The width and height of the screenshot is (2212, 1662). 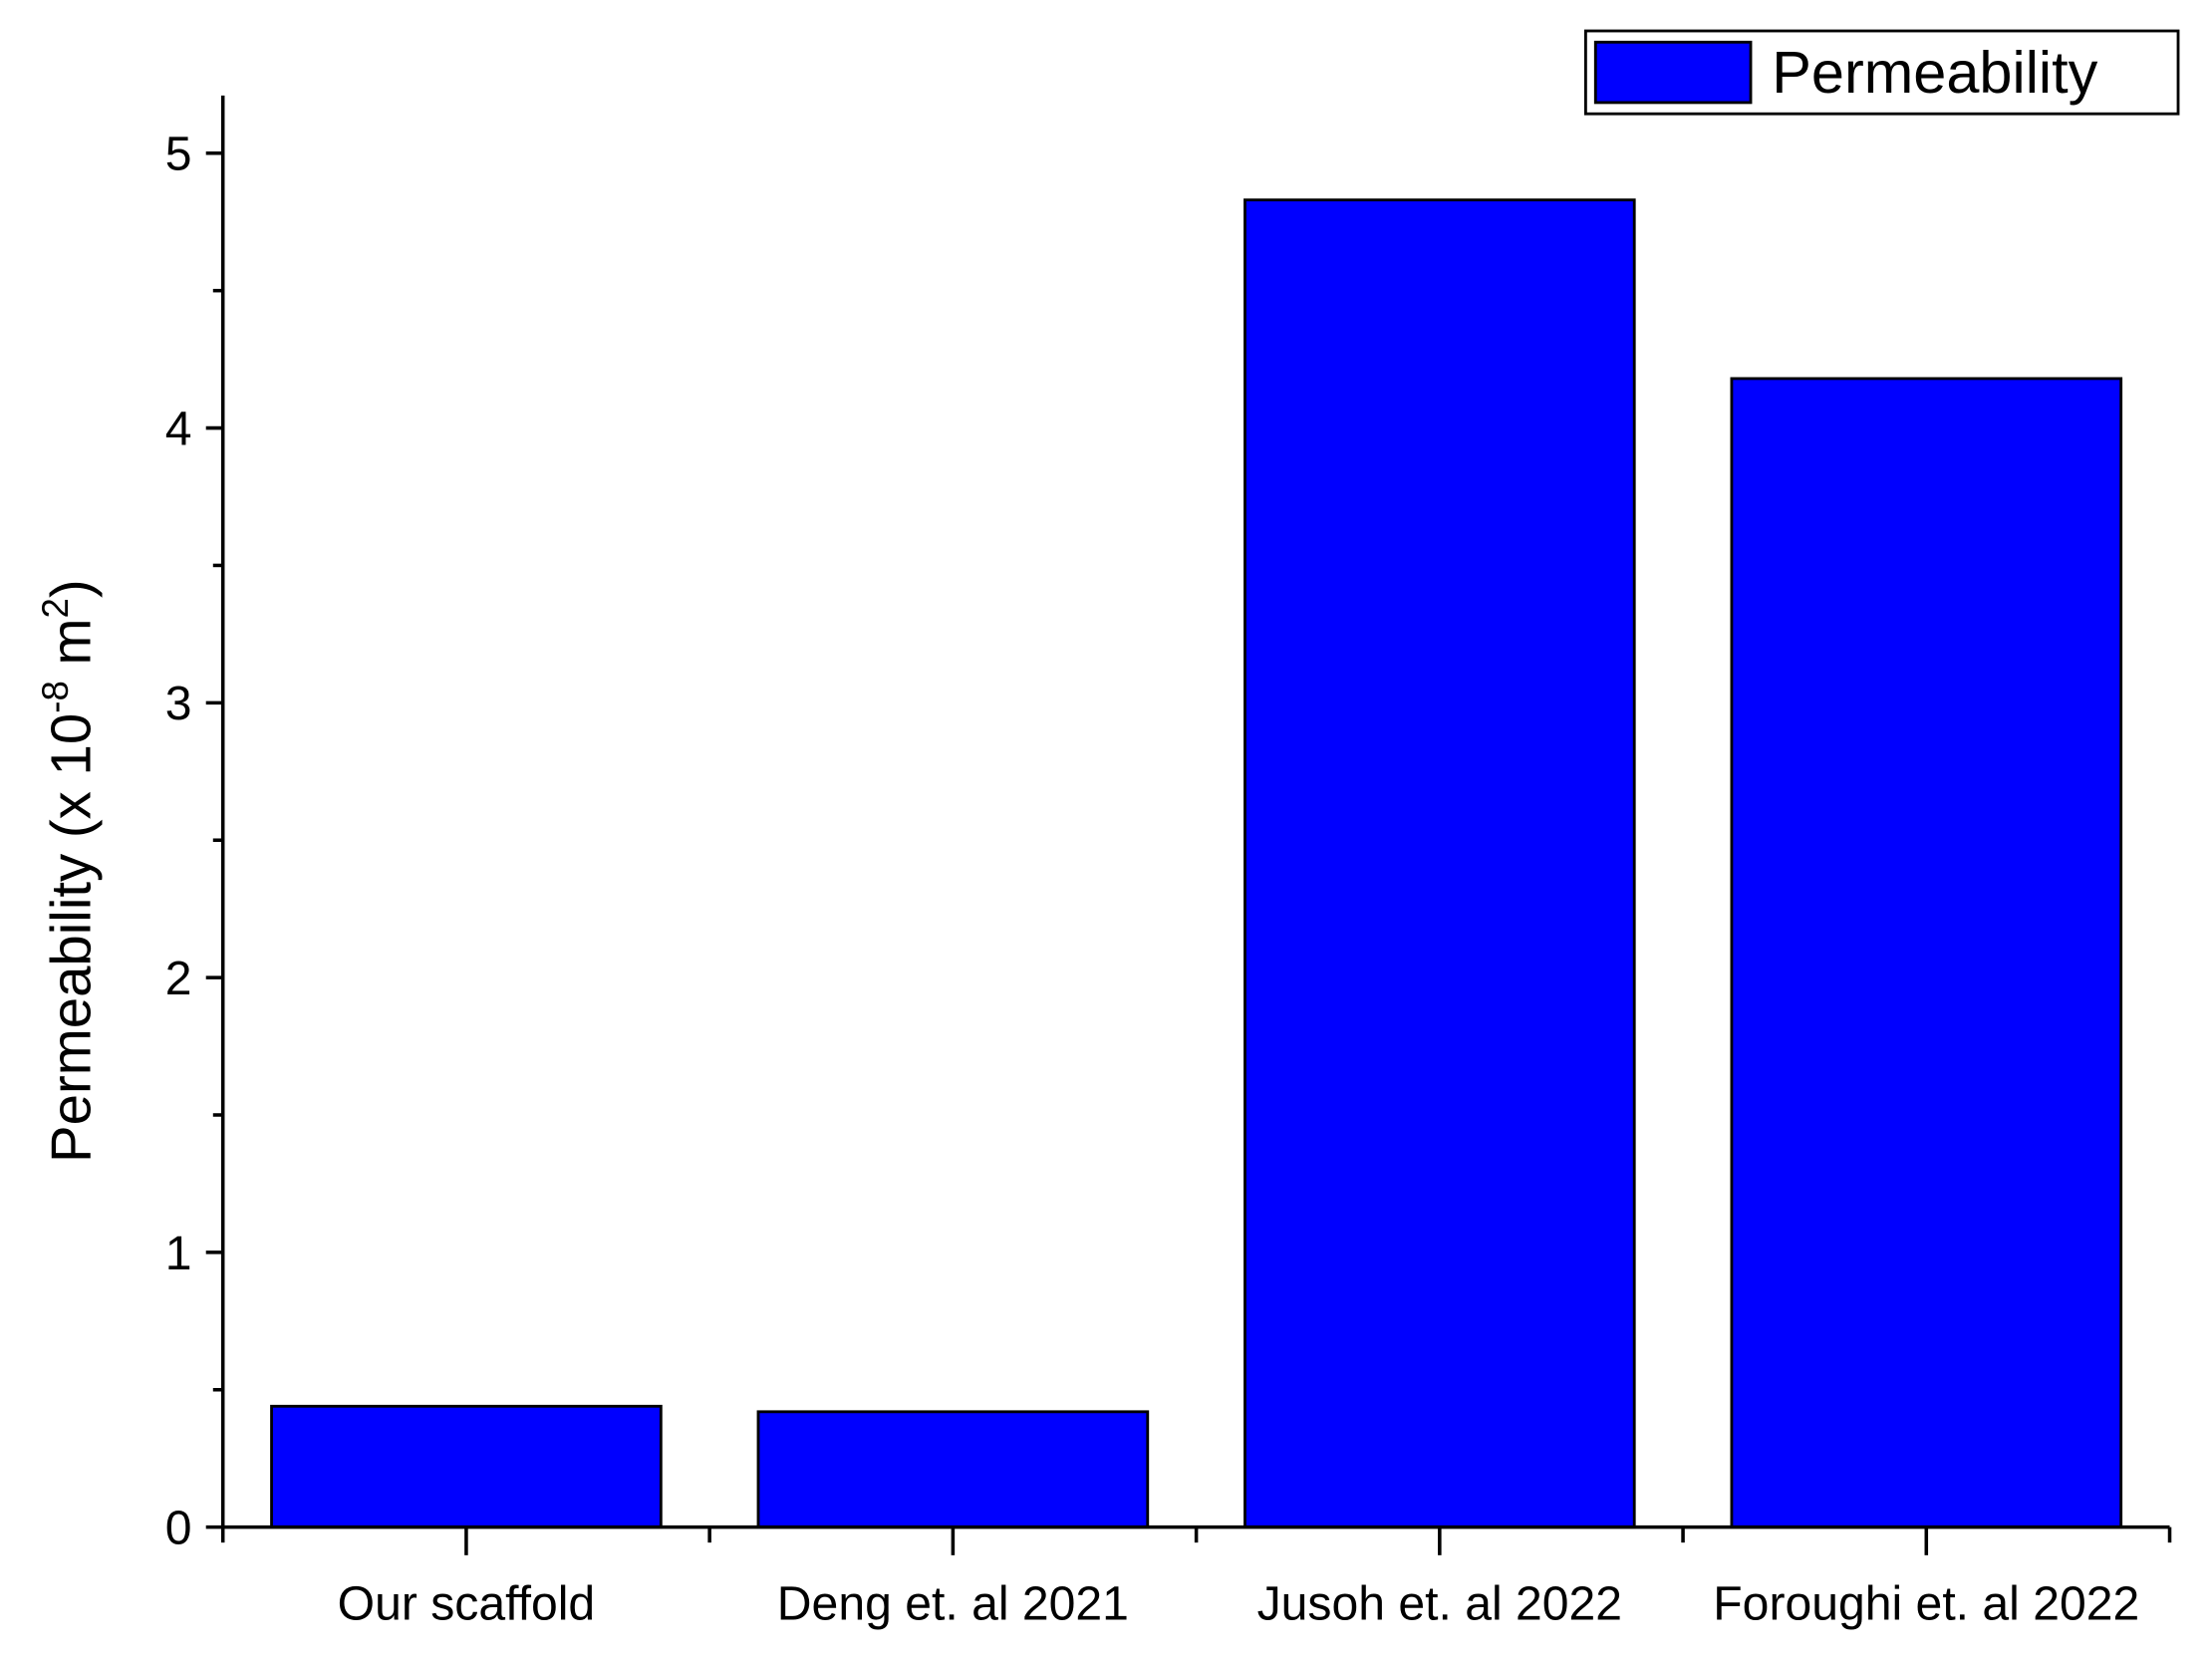 I want to click on y-tick-label: 3, so click(x=179, y=704).